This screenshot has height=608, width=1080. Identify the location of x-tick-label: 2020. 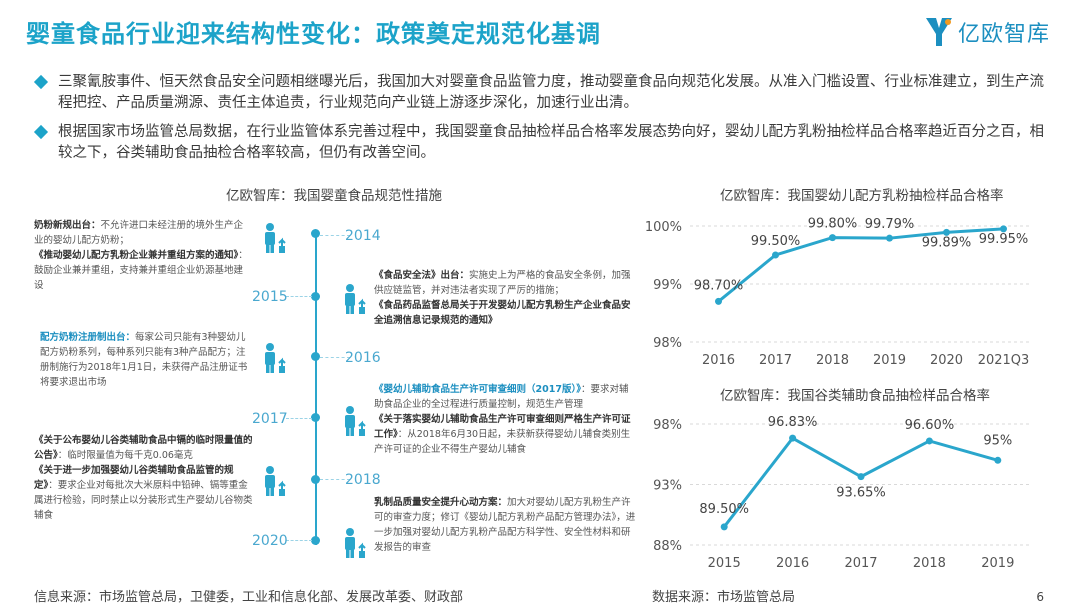
(946, 360).